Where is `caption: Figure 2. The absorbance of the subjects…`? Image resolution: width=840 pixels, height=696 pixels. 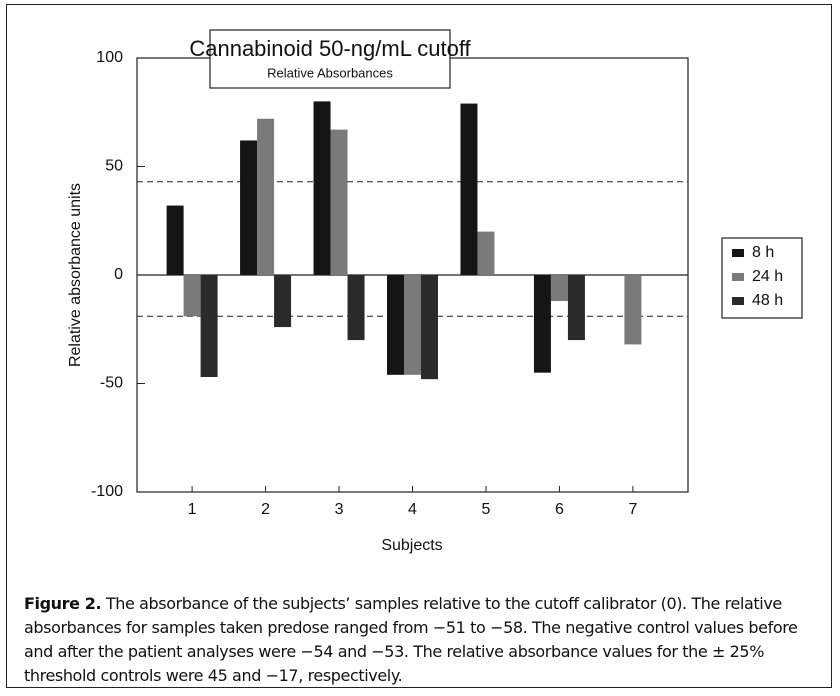 caption: Figure 2. The absorbance of the subjects… is located at coordinates (419, 640).